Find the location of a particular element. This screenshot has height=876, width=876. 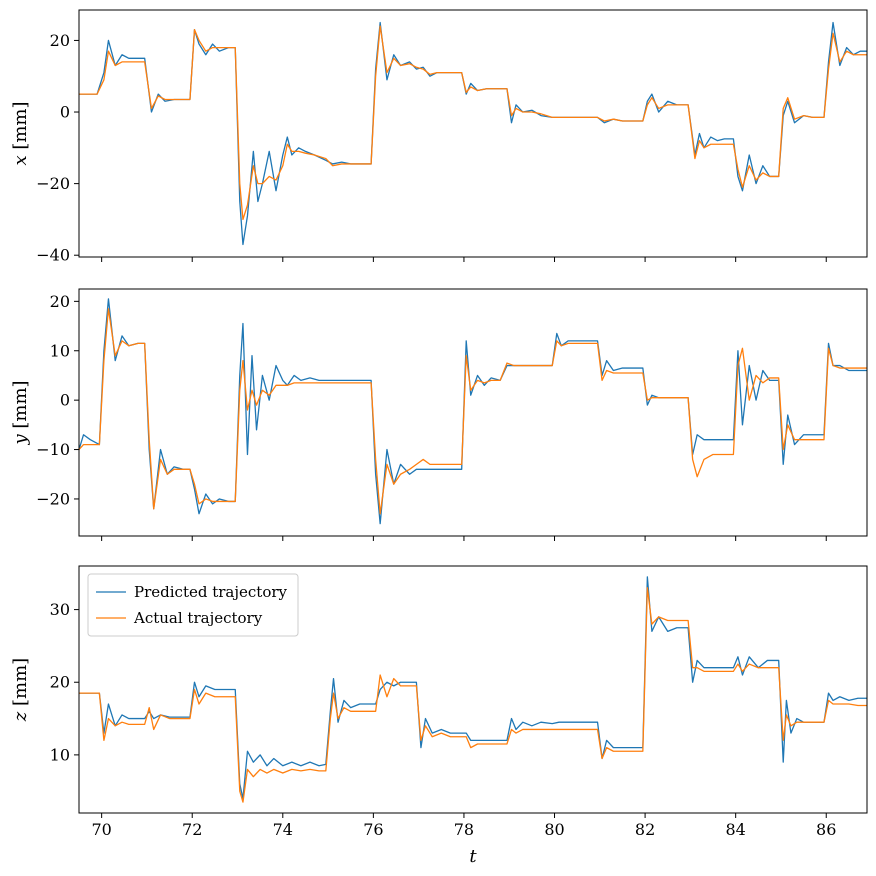

legend: Predicted trajectory Actual trajectory is located at coordinates (193, 605).